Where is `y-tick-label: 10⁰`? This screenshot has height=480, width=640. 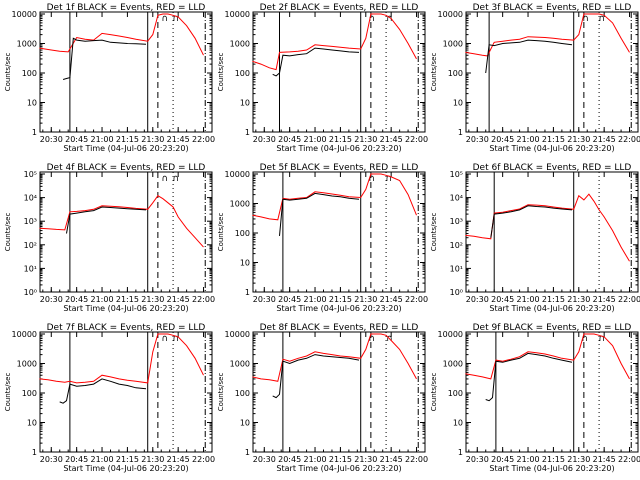
y-tick-label: 10⁰ is located at coordinates (30, 292).